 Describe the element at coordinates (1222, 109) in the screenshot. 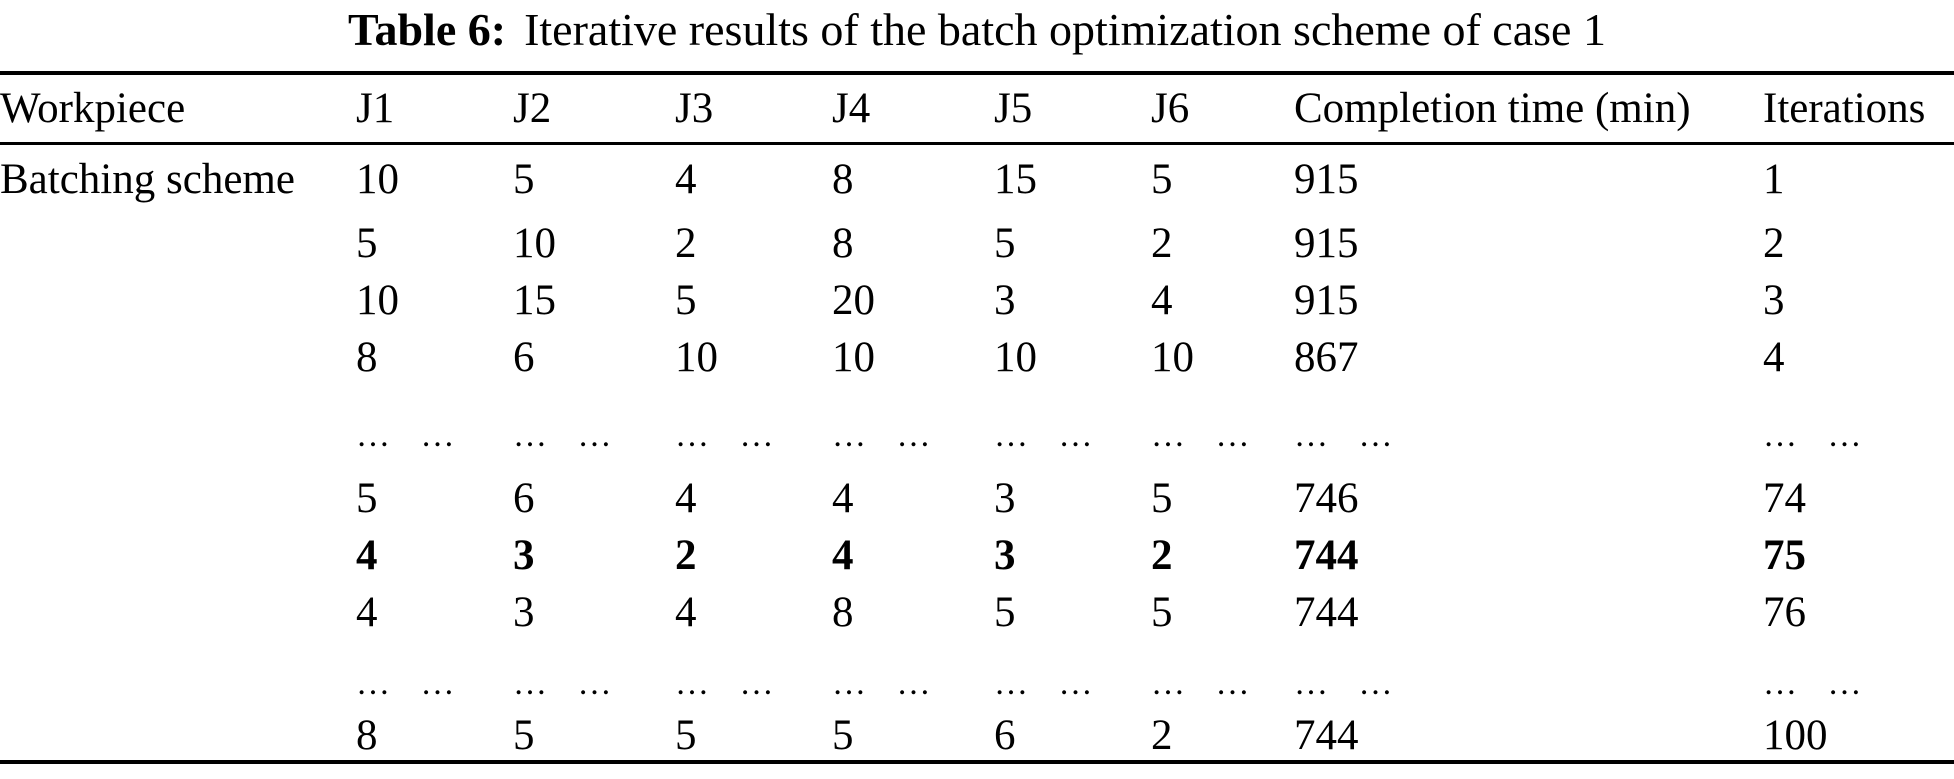

I see `column-header-j6: J6` at that location.